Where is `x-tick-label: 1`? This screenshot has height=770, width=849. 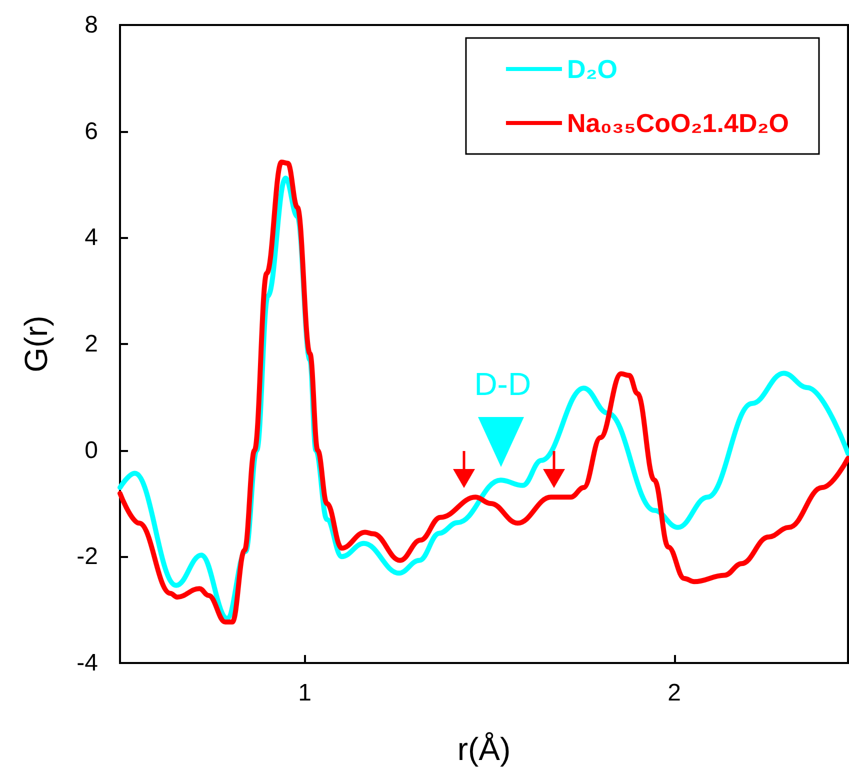
x-tick-label: 1 is located at coordinates (305, 693).